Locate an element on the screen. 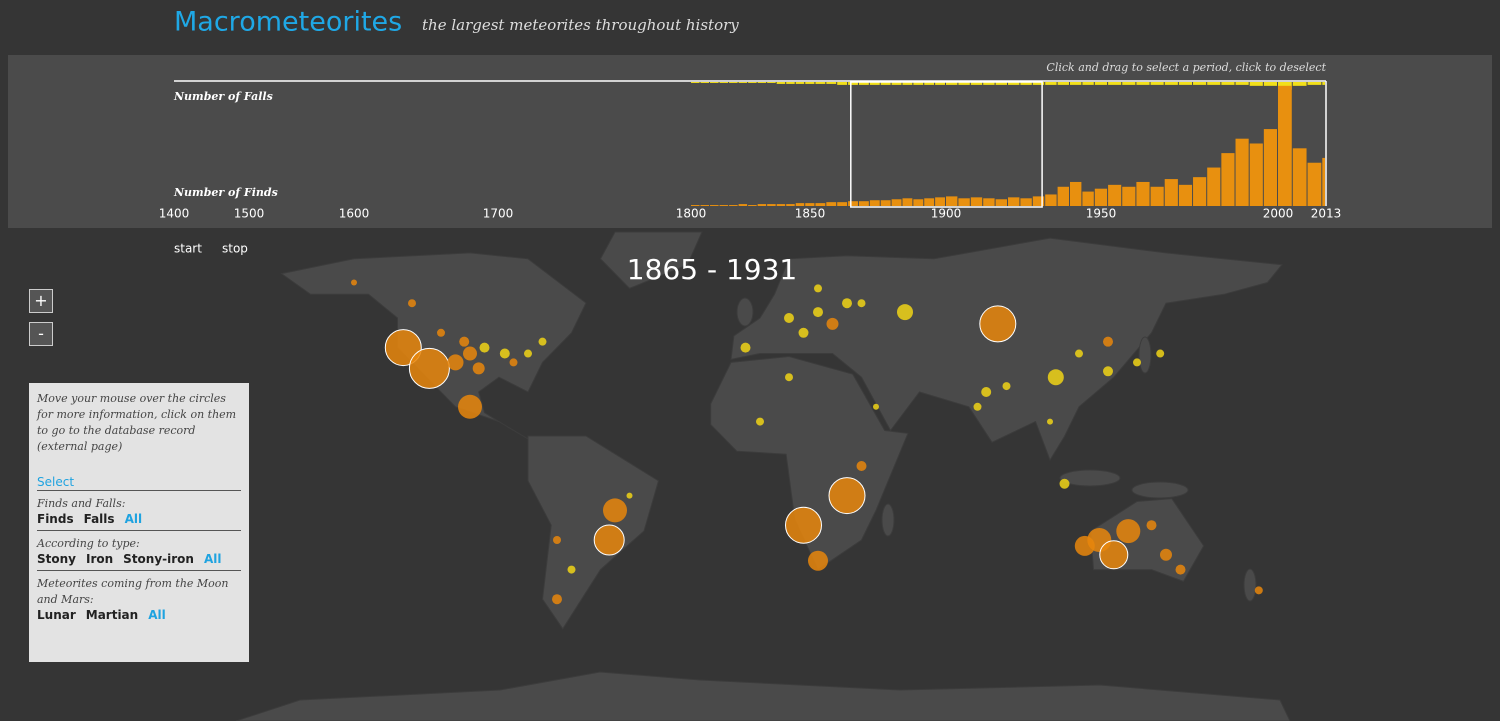 The height and width of the screenshot is (721, 1500). x-tick-label: 1500 is located at coordinates (249, 214).